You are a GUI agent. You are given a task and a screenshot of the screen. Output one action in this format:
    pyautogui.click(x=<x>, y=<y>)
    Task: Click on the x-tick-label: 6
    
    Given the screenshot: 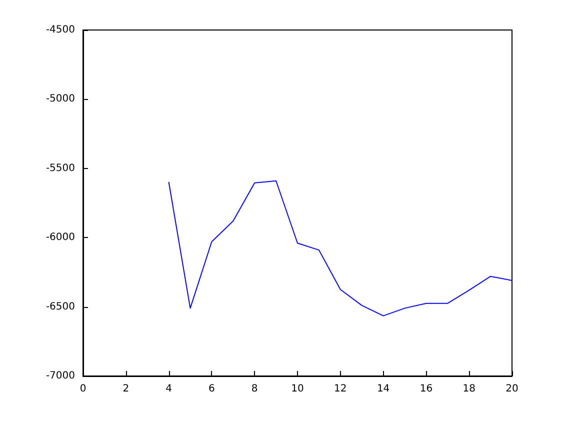 What is the action you would take?
    pyautogui.click(x=211, y=389)
    